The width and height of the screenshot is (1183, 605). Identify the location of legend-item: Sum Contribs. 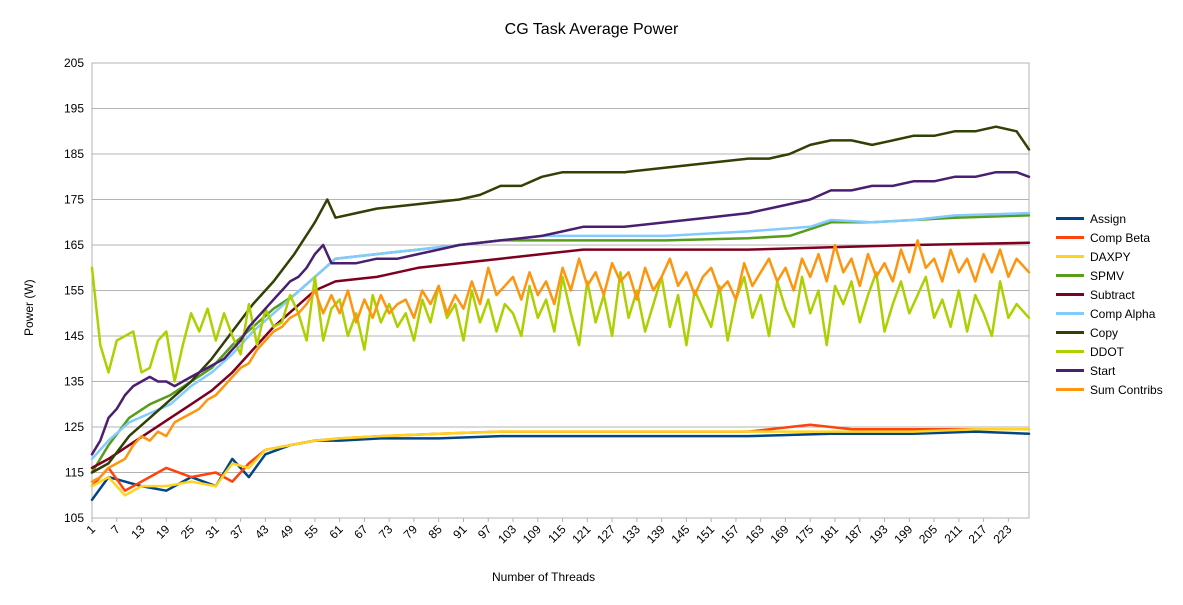
(1109, 389).